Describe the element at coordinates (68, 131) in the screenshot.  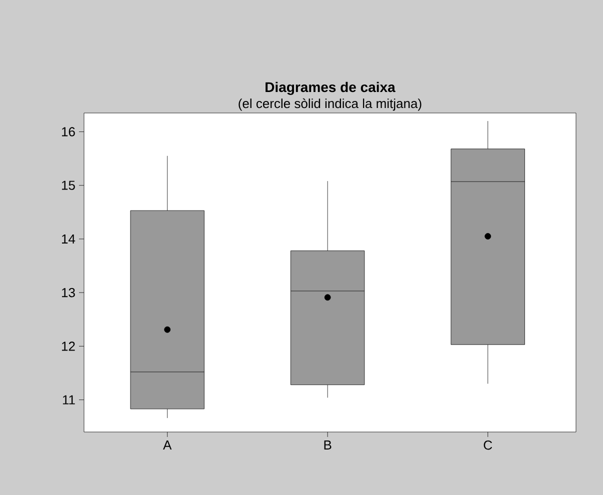
I see `y-tick-label: 16` at that location.